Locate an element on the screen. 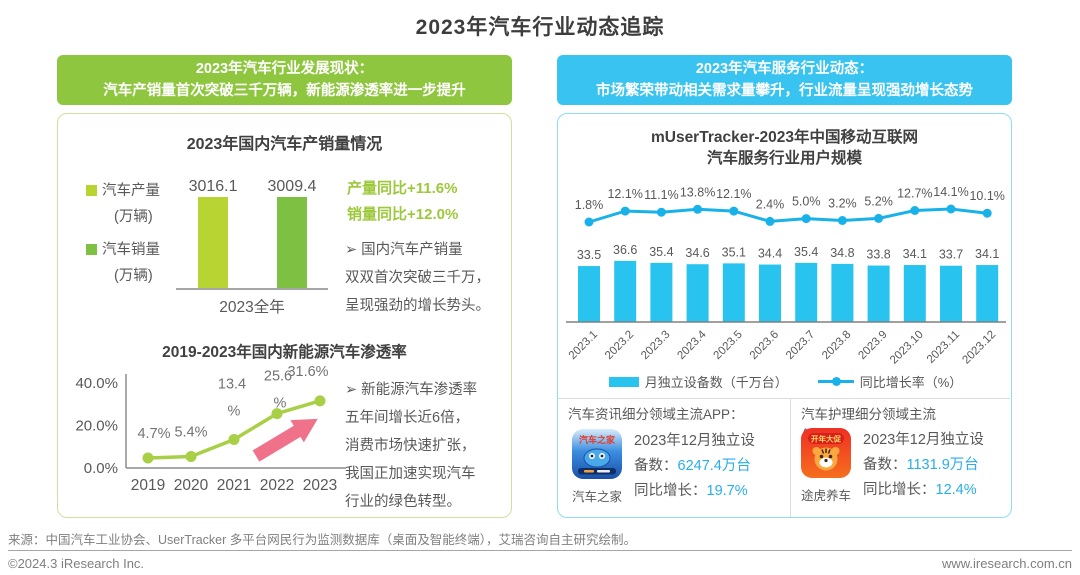 The image size is (1080, 575). bar-value-label: 34.4 is located at coordinates (770, 254).